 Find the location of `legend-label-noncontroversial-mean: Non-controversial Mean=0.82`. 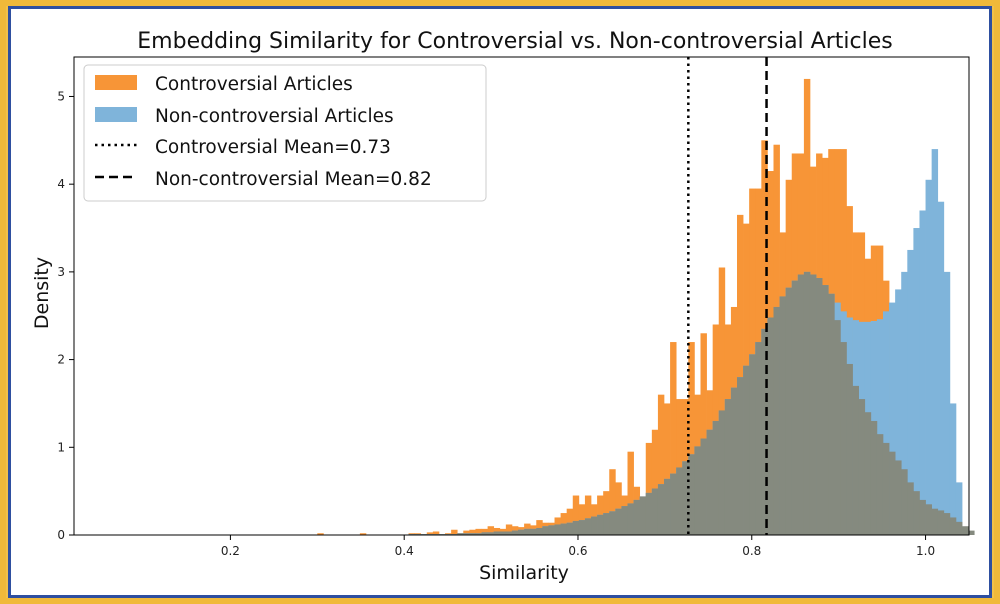

legend-label-noncontroversial-mean: Non-controversial Mean=0.82 is located at coordinates (293, 179).